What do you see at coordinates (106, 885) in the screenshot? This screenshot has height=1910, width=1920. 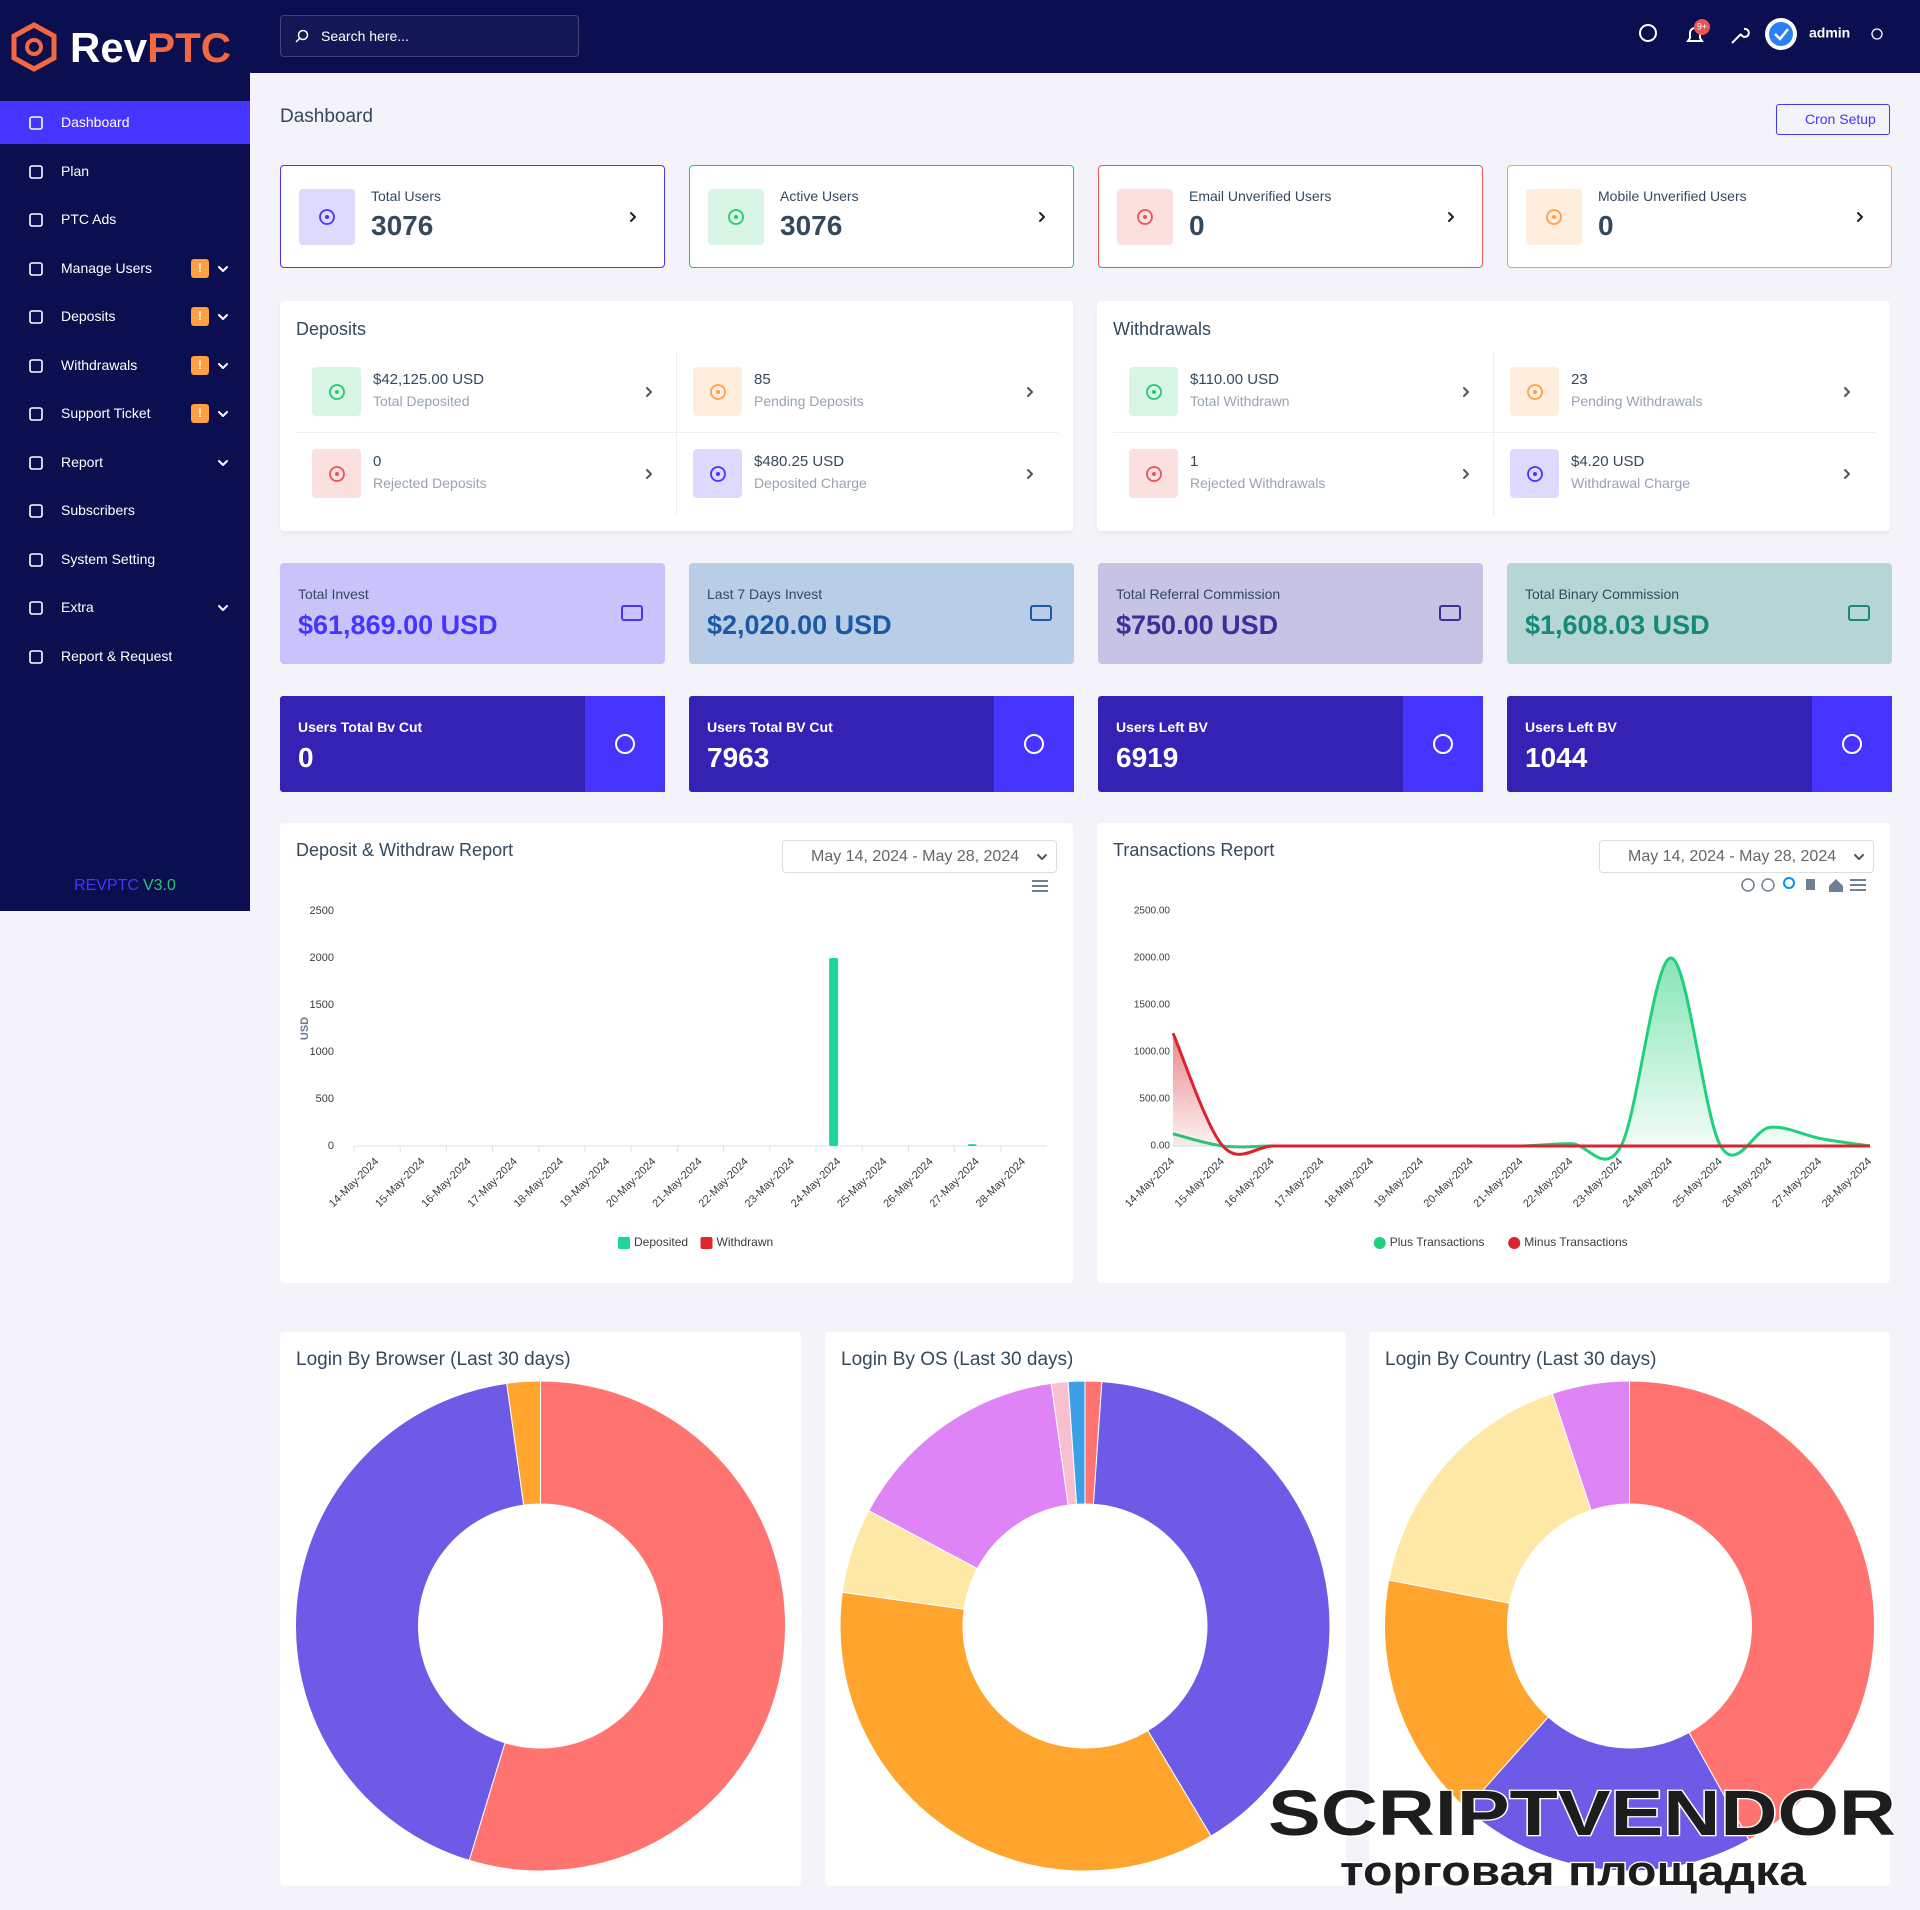 I see `footer-text: REVPTC` at bounding box center [106, 885].